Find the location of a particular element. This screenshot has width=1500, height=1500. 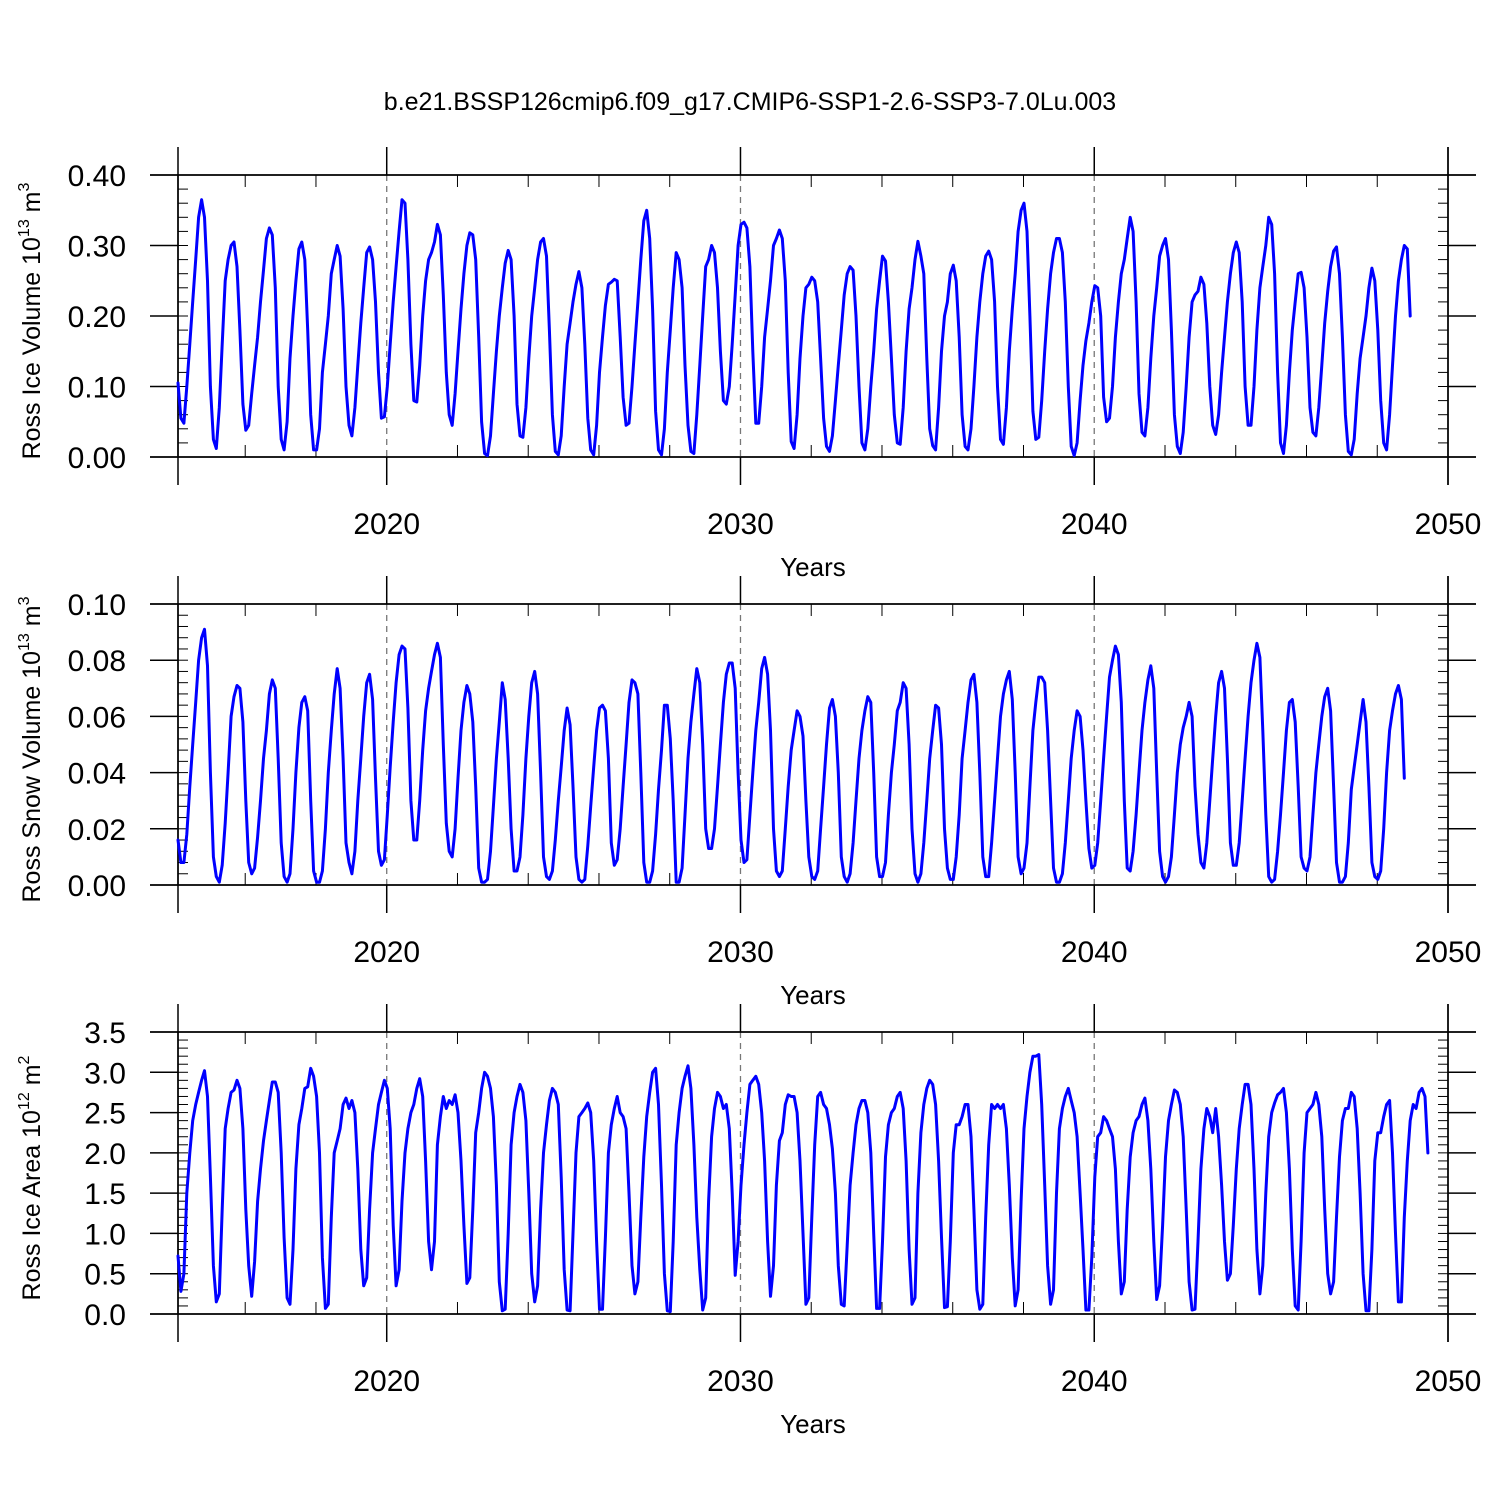

y-tick-label: 0.0 is located at coordinates (105, 1315).